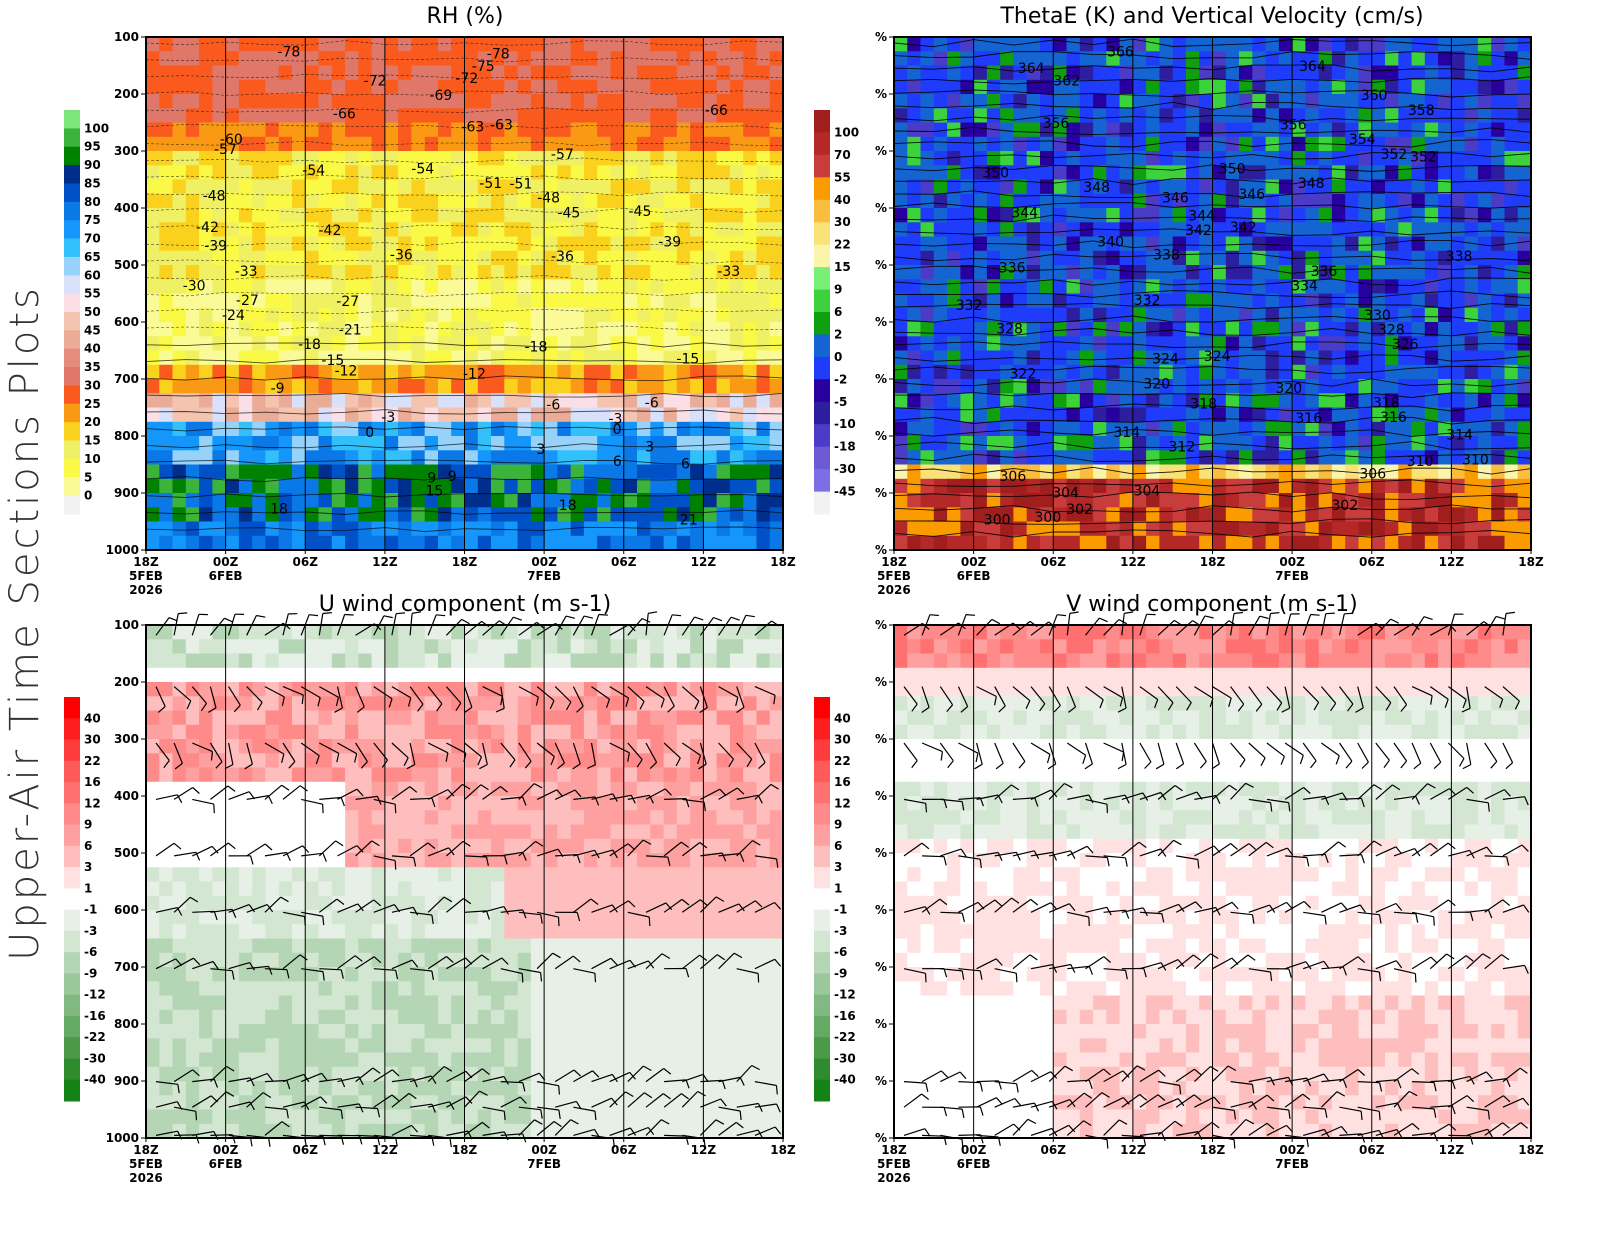  Describe the element at coordinates (881, 151) in the screenshot. I see `y-tick-label: %` at that location.